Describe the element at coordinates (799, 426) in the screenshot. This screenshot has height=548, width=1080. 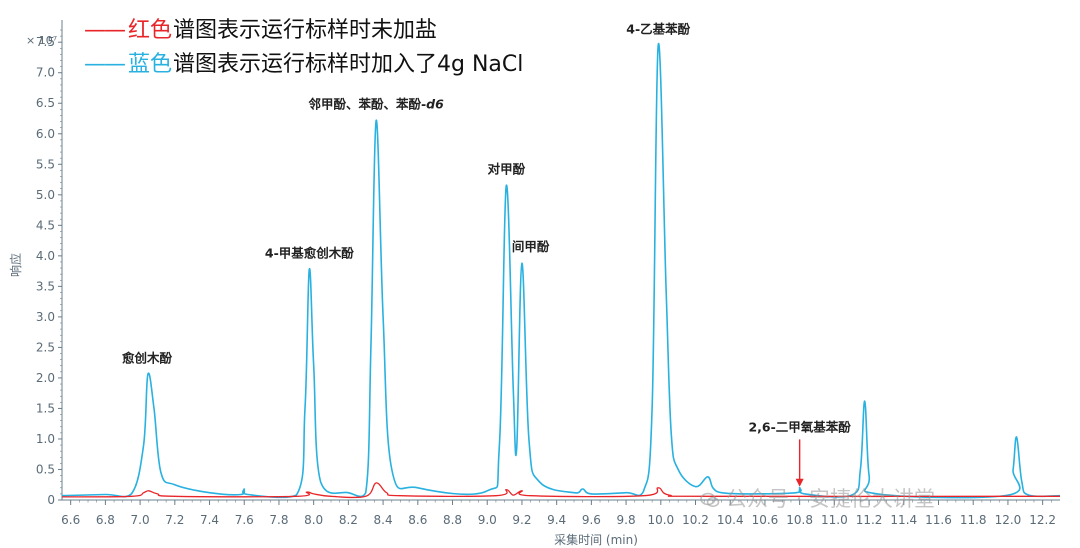
I see `peak-label: 2,6-二甲氧基苯酚` at that location.